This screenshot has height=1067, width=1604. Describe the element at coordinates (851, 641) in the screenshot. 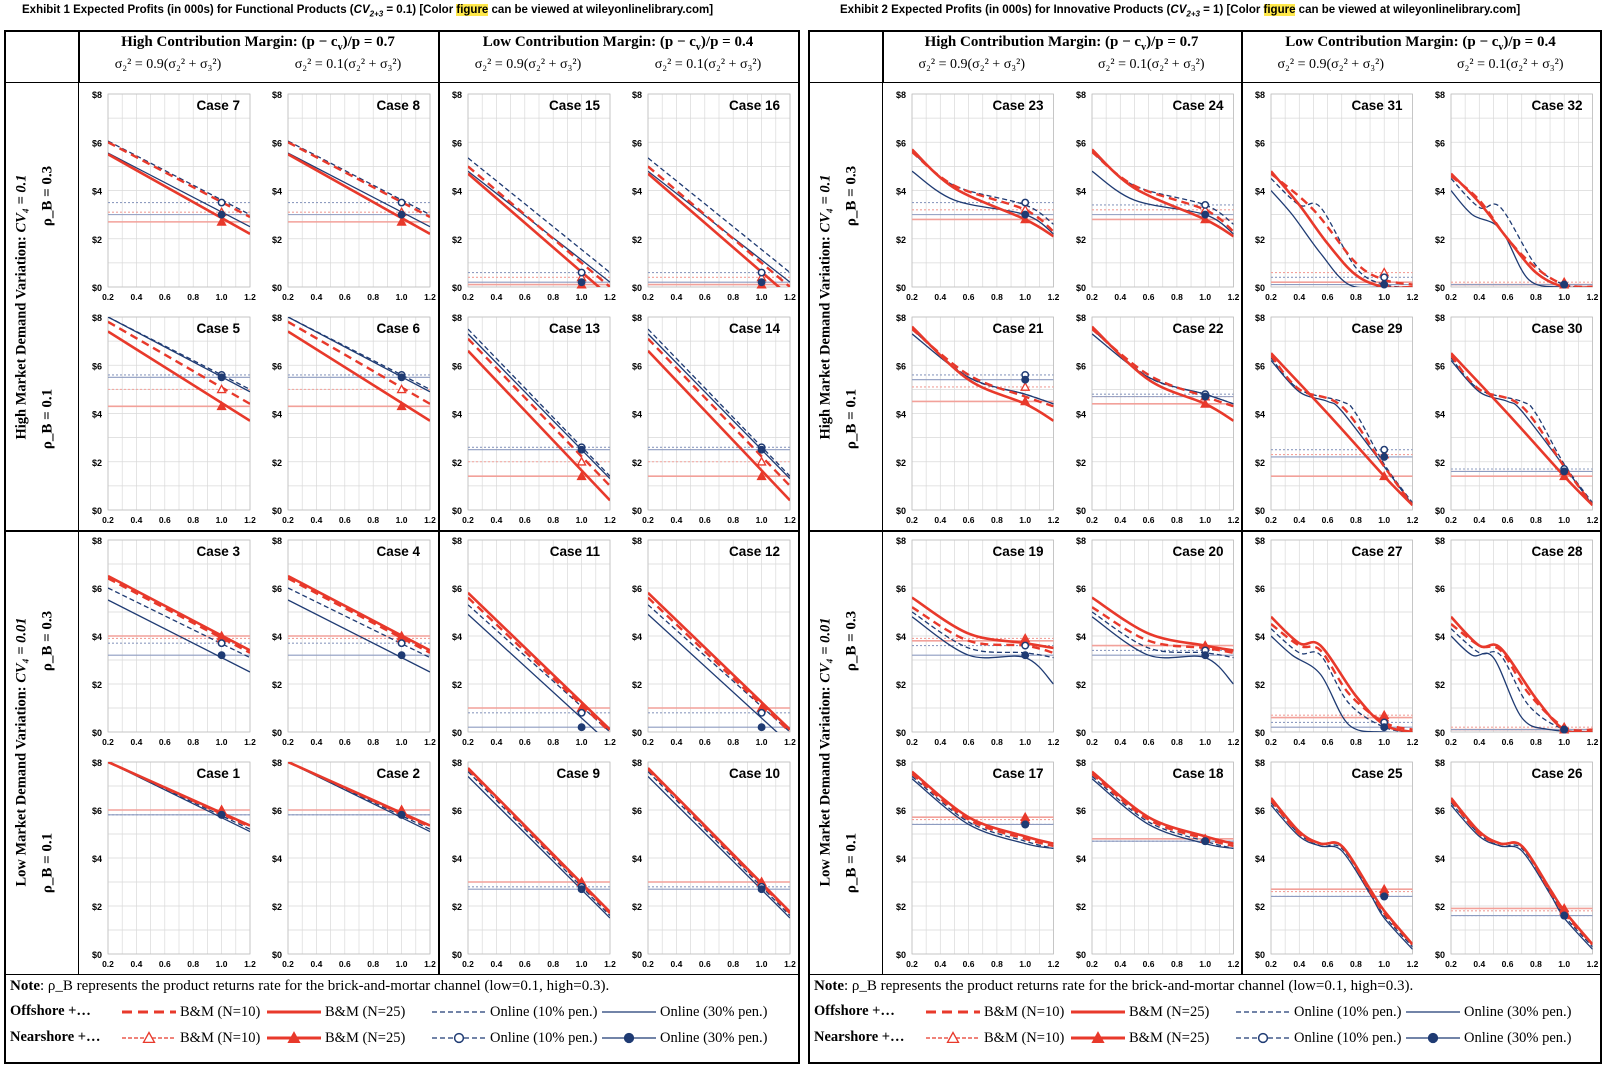

I see `rho-label: ρ_B = 0.3` at that location.